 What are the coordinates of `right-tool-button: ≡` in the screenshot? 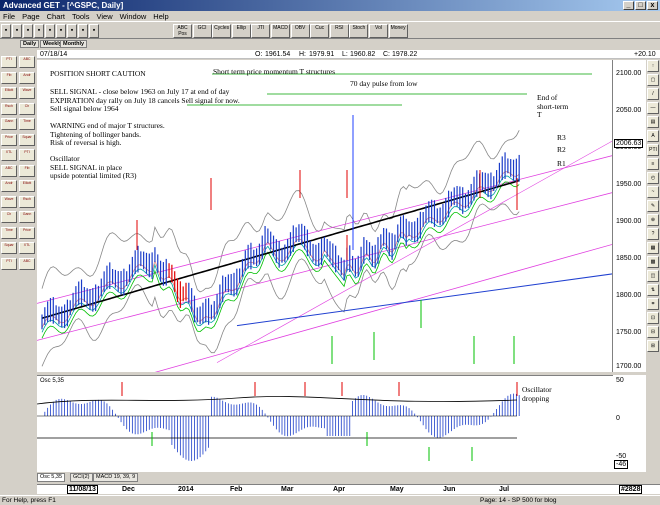 It's located at (653, 164).